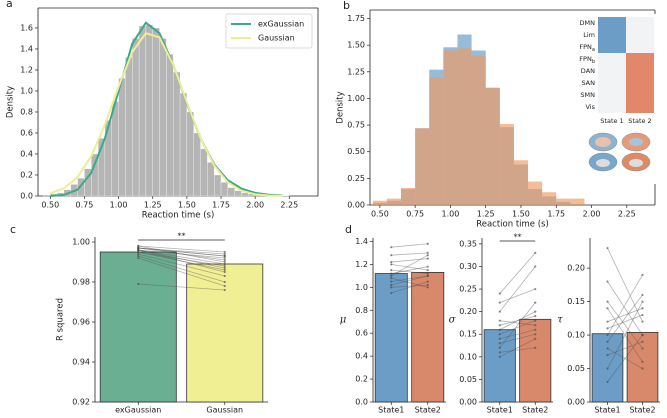 The height and width of the screenshot is (418, 667). I want to click on x-tick-label: 1.00, so click(451, 214).